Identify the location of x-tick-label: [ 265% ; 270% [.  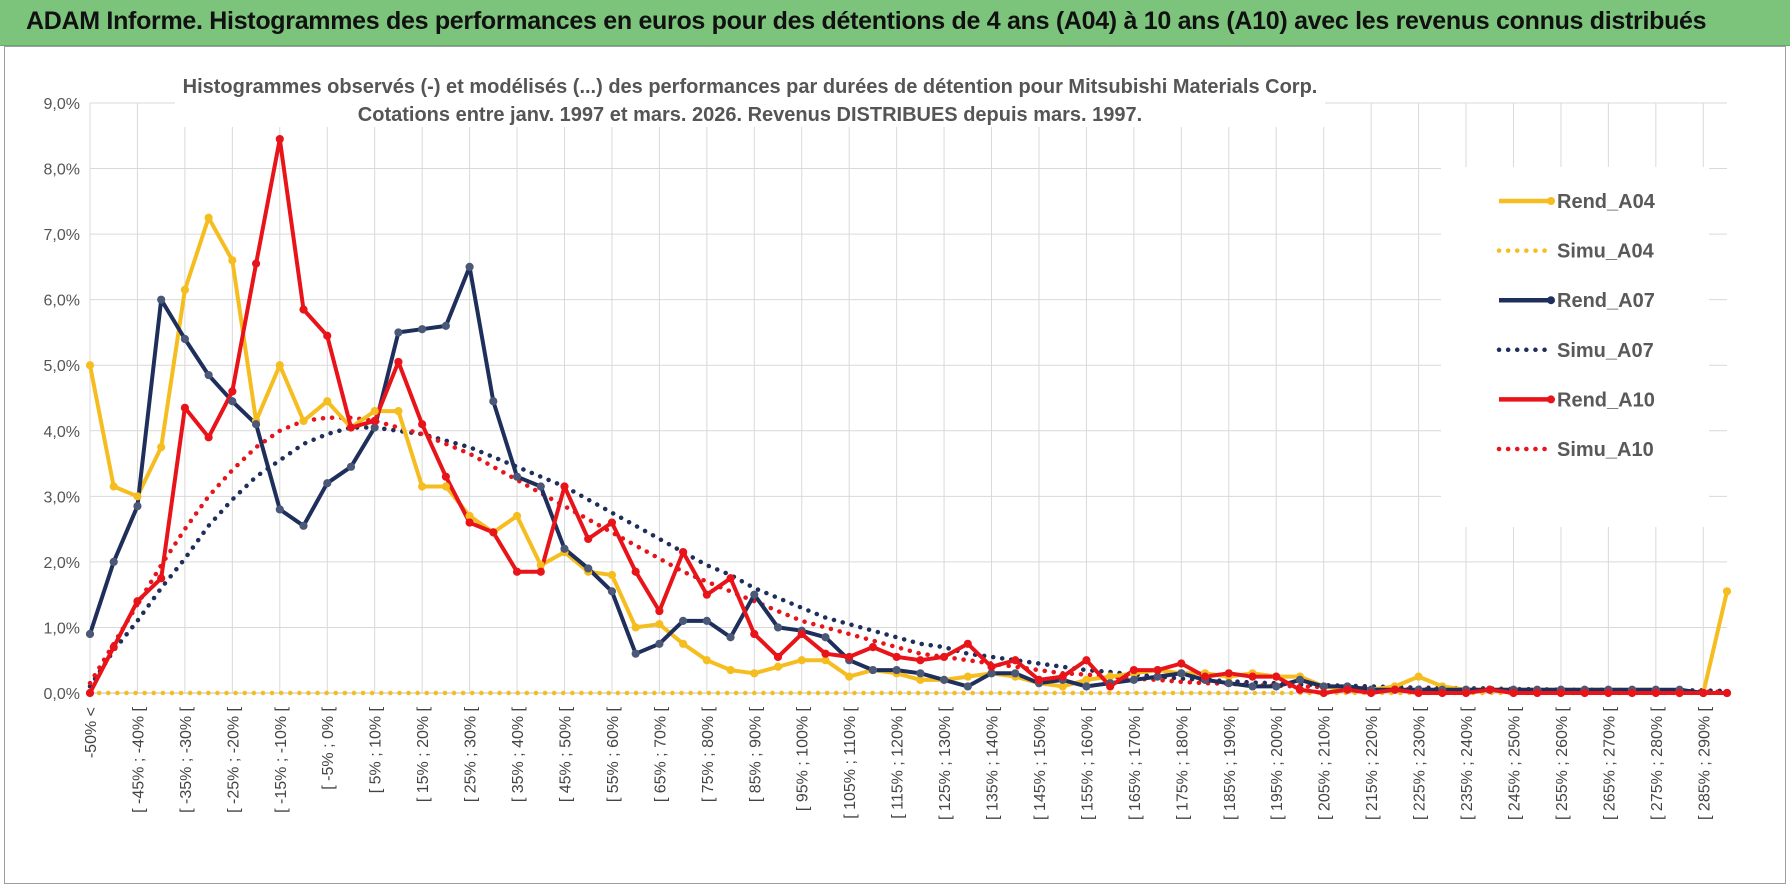
(1609, 763).